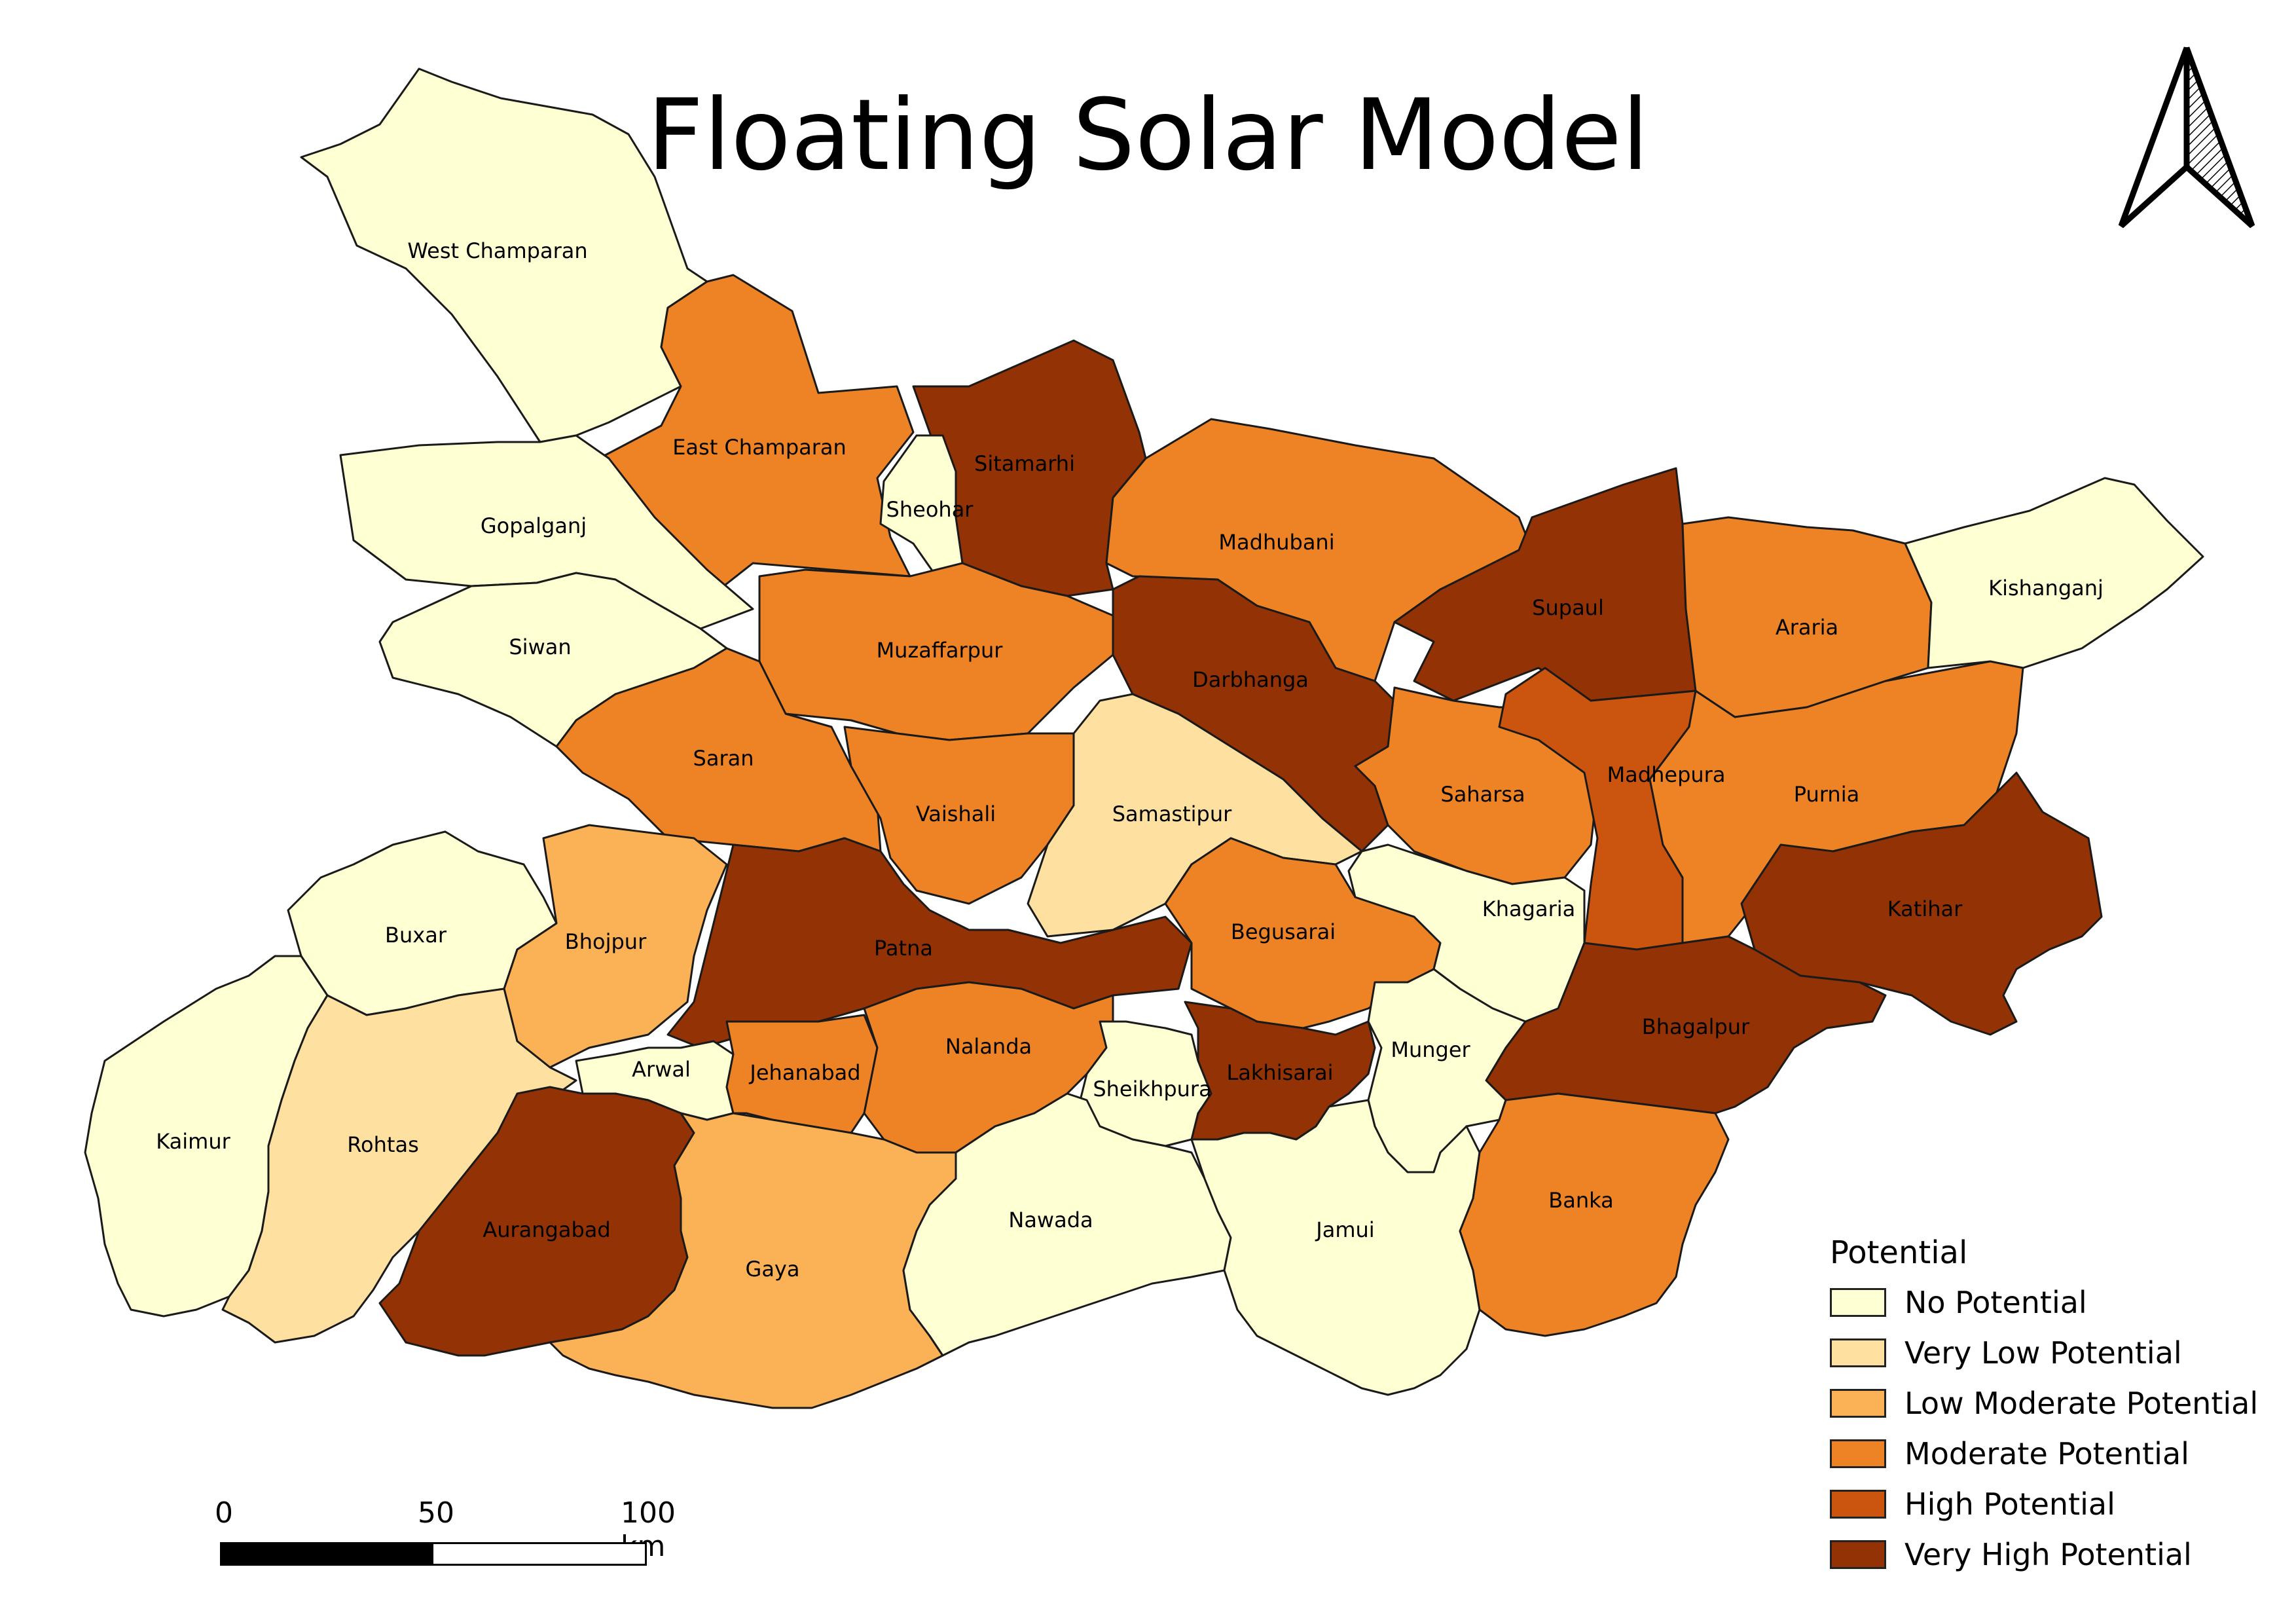 The image size is (2296, 1624). I want to click on district-label-begusarai: Begusarai, so click(1283, 931).